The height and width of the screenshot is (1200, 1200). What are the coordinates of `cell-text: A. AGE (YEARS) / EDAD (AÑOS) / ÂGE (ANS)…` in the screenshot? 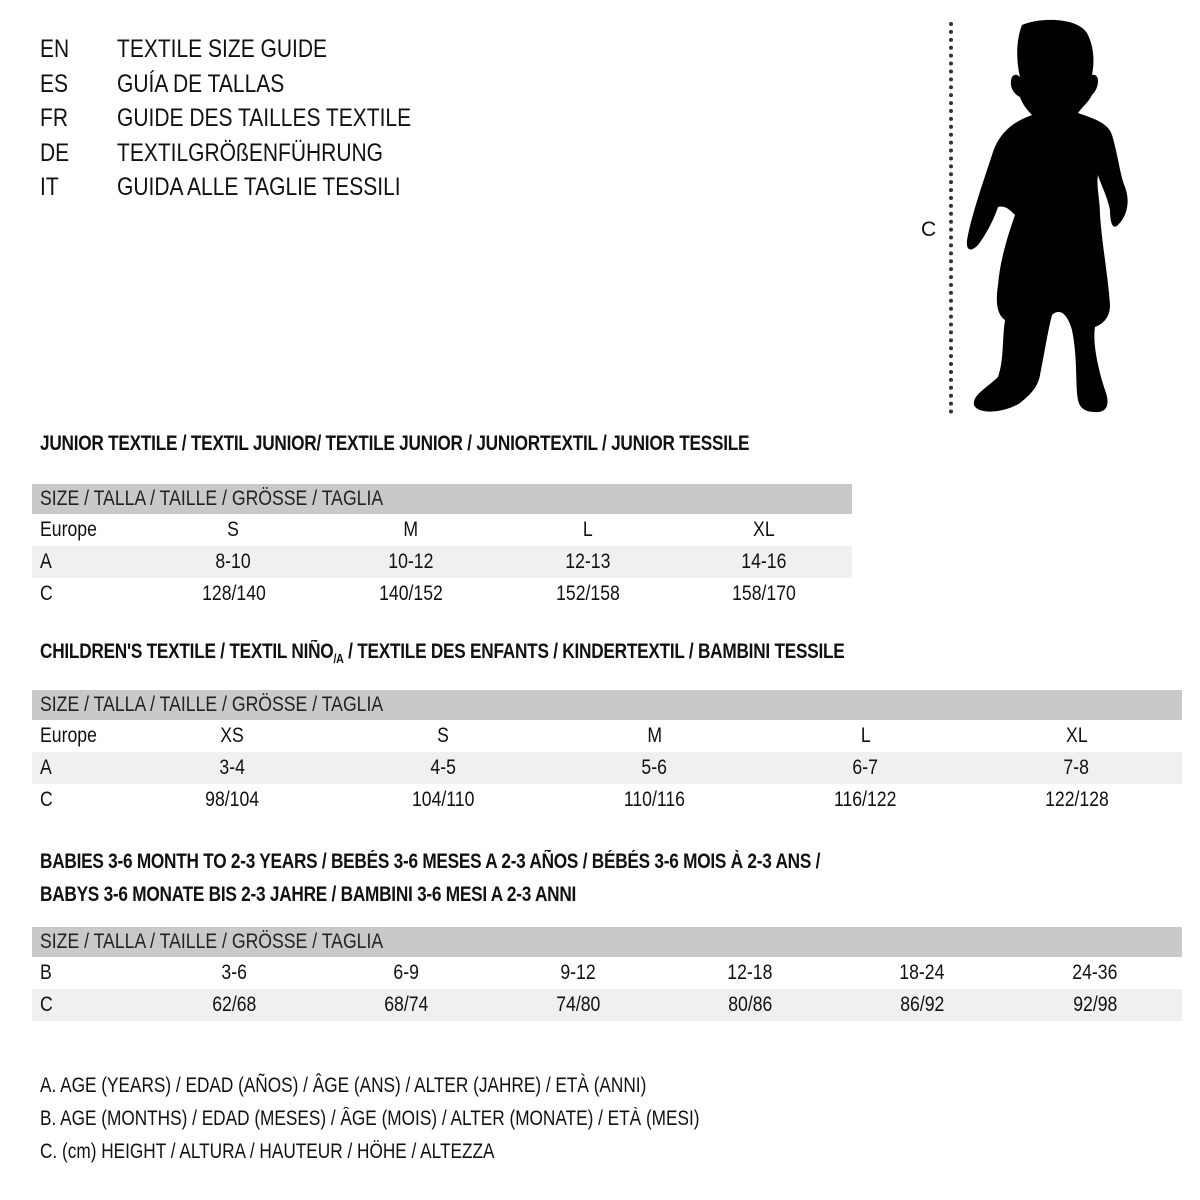 It's located at (343, 1085).